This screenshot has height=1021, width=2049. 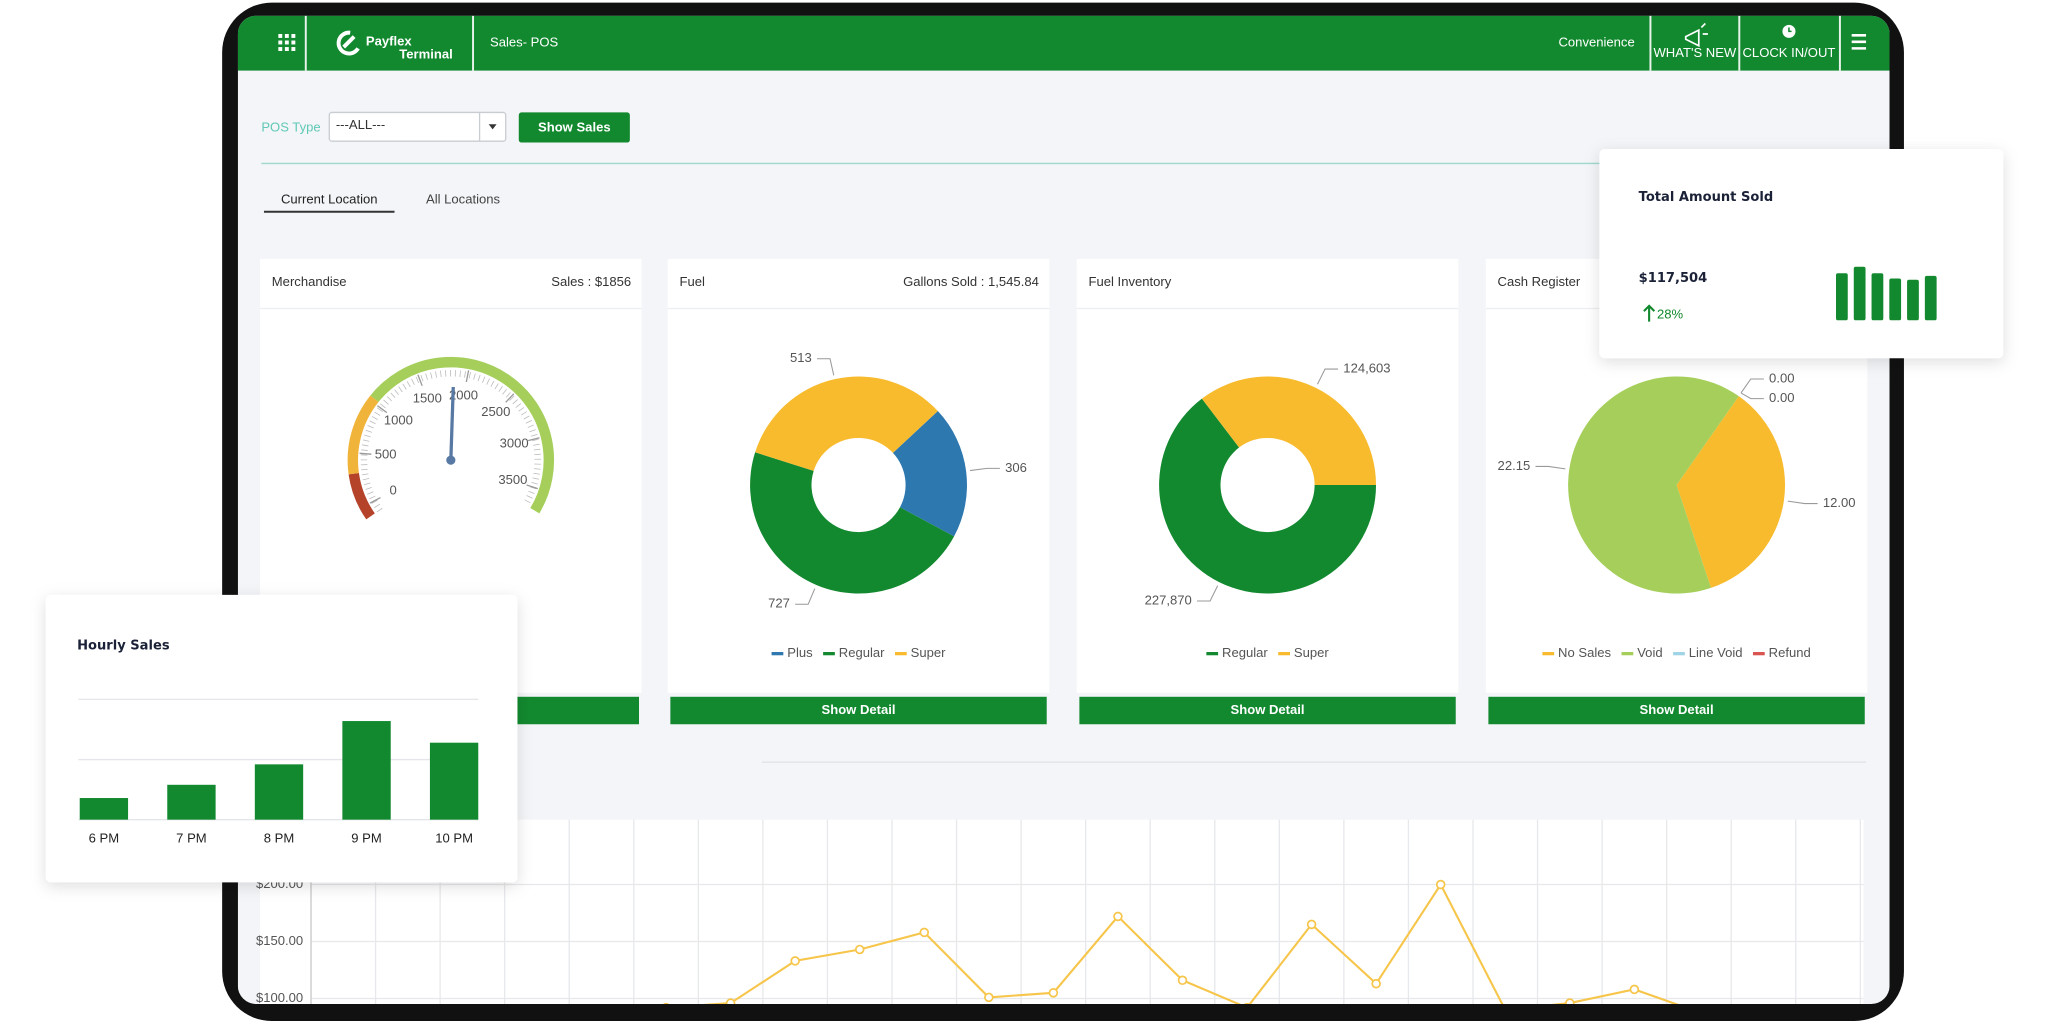 What do you see at coordinates (1016, 467) in the screenshot?
I see `slice-label: 306` at bounding box center [1016, 467].